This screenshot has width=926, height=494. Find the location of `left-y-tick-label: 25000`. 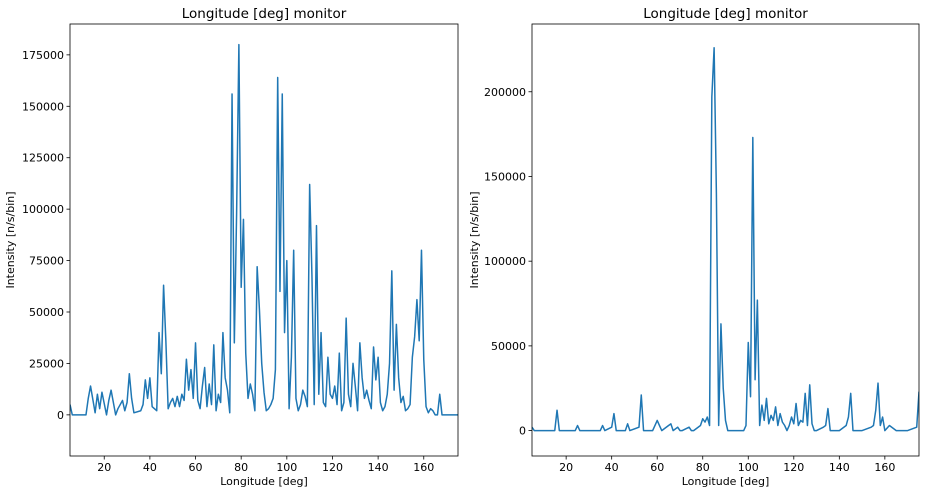

left-y-tick-label: 25000 is located at coordinates (46, 363).